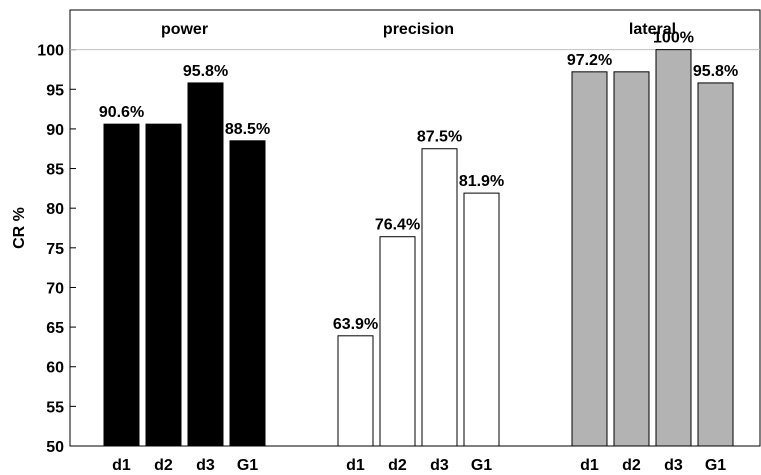 Image resolution: width=761 pixels, height=475 pixels. Describe the element at coordinates (50, 51) in the screenshot. I see `y-tick-label: 100` at that location.